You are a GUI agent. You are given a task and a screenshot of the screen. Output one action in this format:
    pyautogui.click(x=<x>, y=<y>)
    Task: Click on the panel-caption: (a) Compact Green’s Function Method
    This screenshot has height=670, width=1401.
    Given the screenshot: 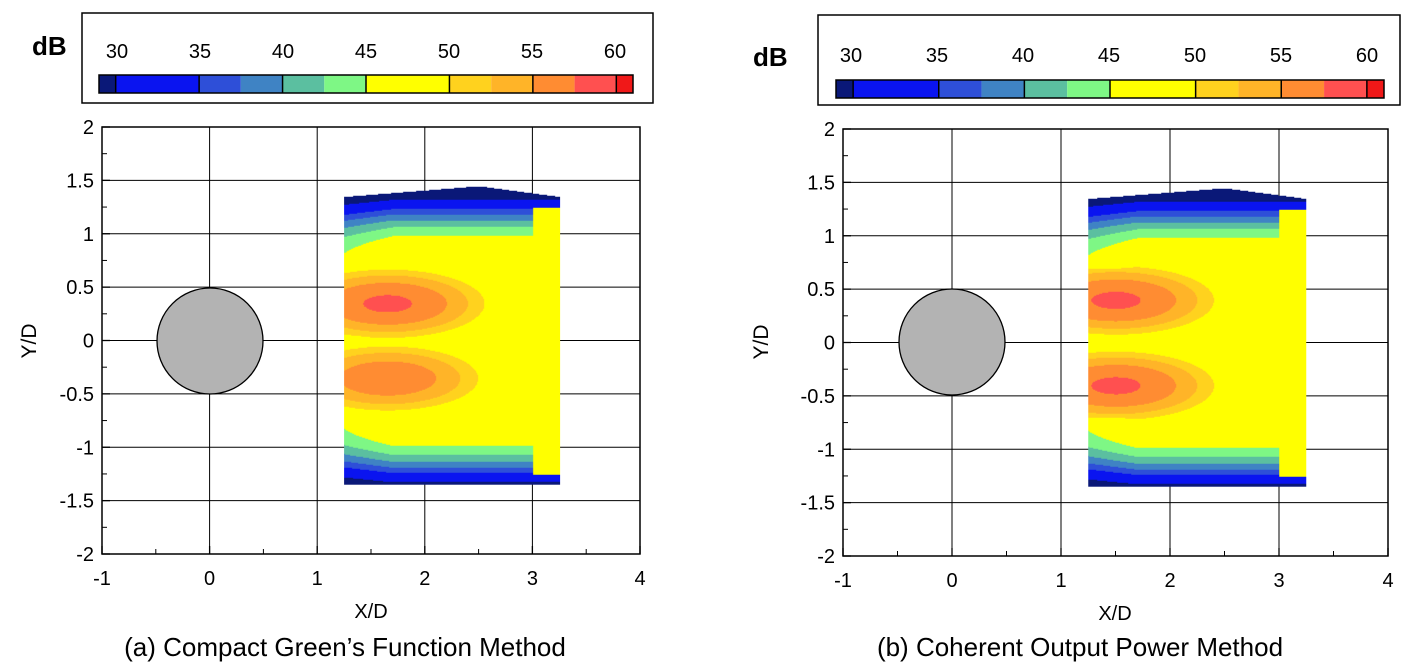 What is the action you would take?
    pyautogui.click(x=345, y=647)
    